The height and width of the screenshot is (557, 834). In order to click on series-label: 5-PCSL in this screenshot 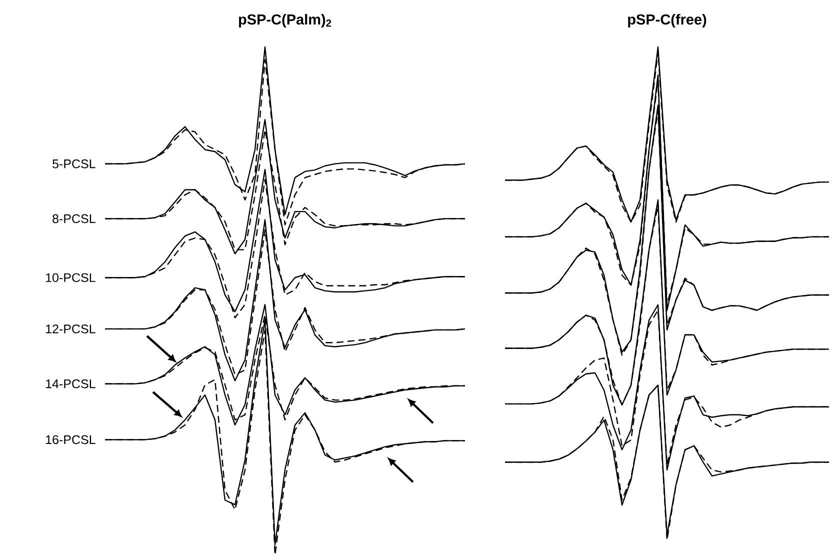, I will do `click(74, 163)`.